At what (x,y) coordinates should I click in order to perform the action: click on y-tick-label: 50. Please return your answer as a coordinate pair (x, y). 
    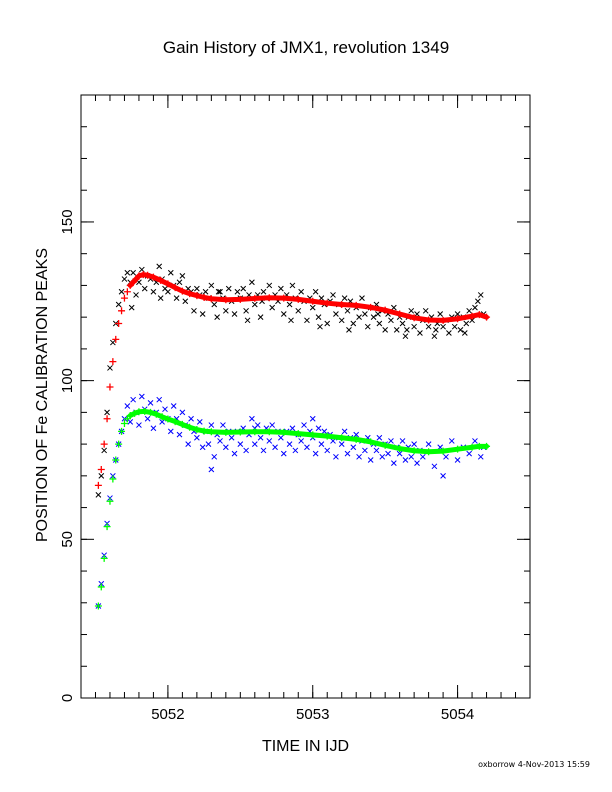
    Looking at the image, I should click on (67, 539).